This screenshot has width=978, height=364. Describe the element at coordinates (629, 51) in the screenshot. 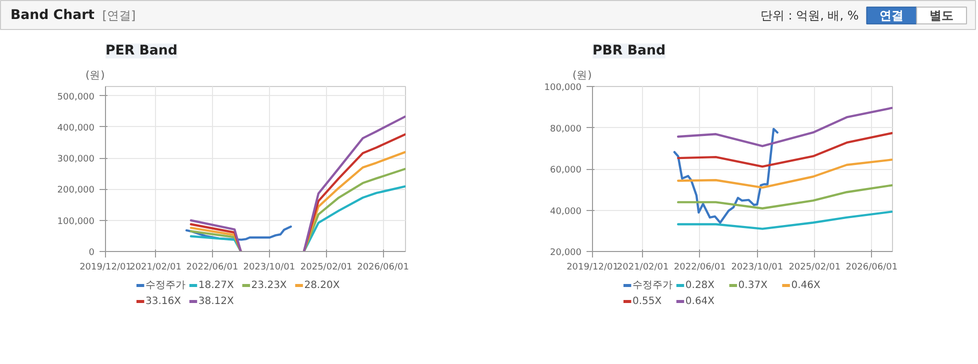

I see `chart-title: PBR Band` at that location.